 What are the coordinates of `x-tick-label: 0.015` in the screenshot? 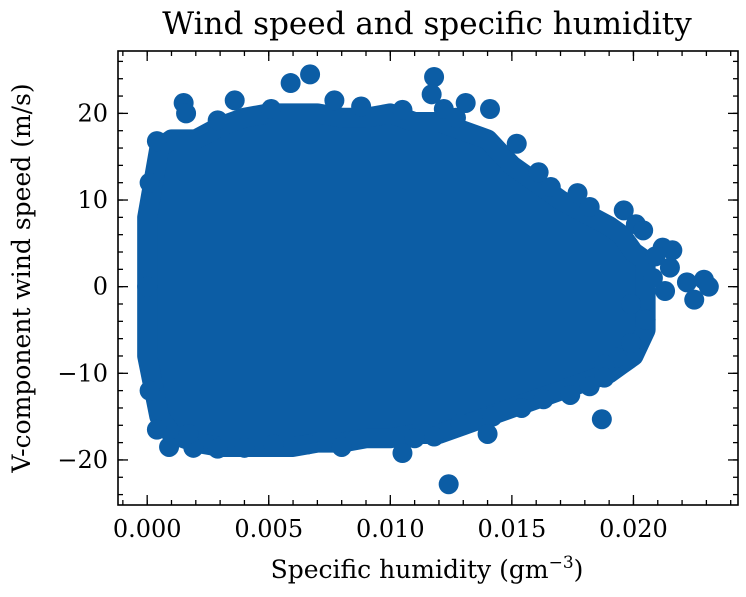 It's located at (512, 529).